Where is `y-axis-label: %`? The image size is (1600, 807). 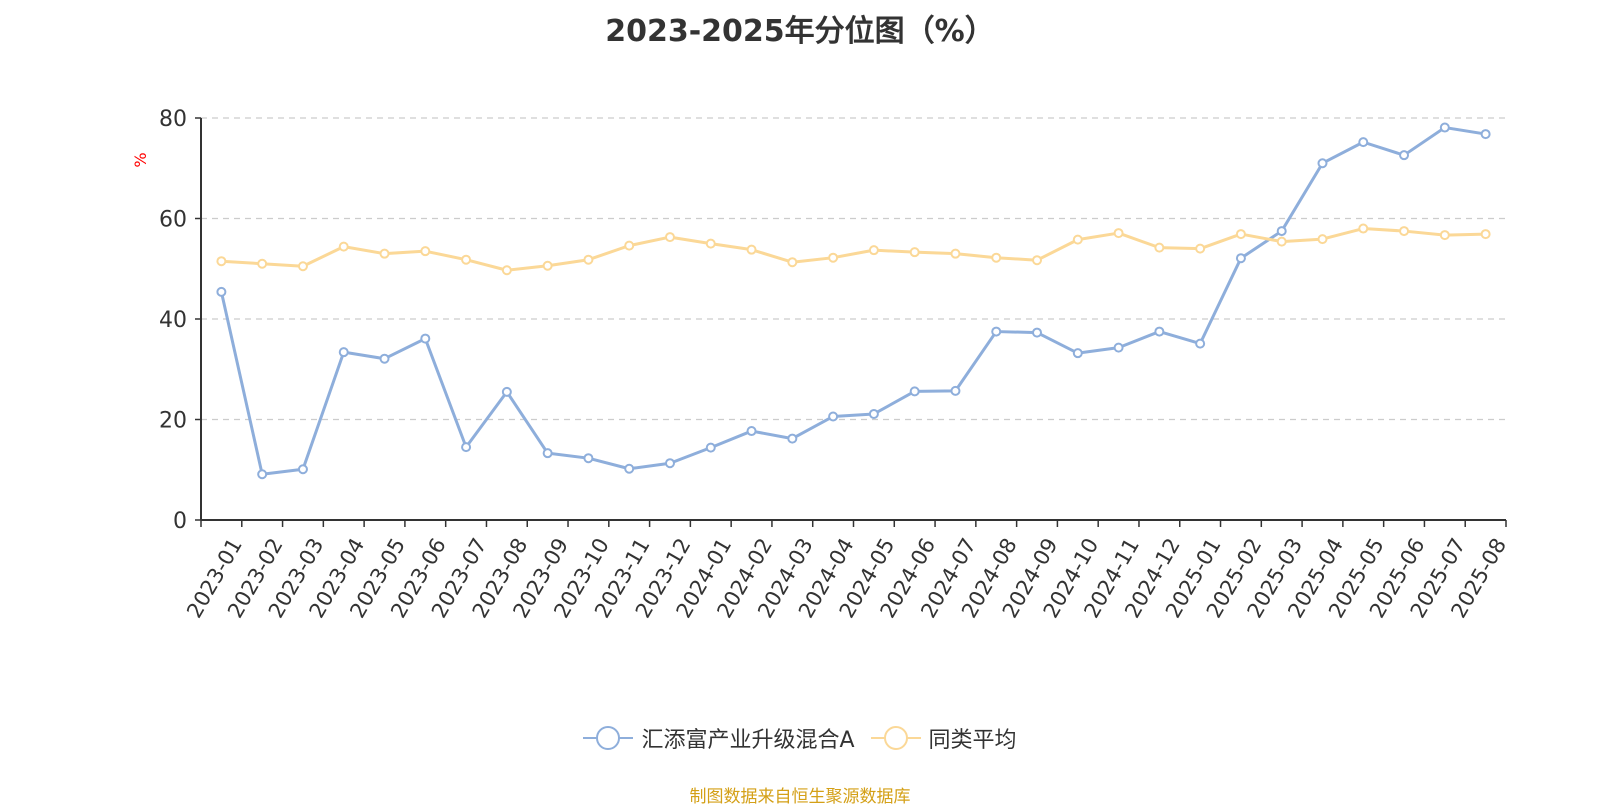
y-axis-label: % is located at coordinates (140, 159).